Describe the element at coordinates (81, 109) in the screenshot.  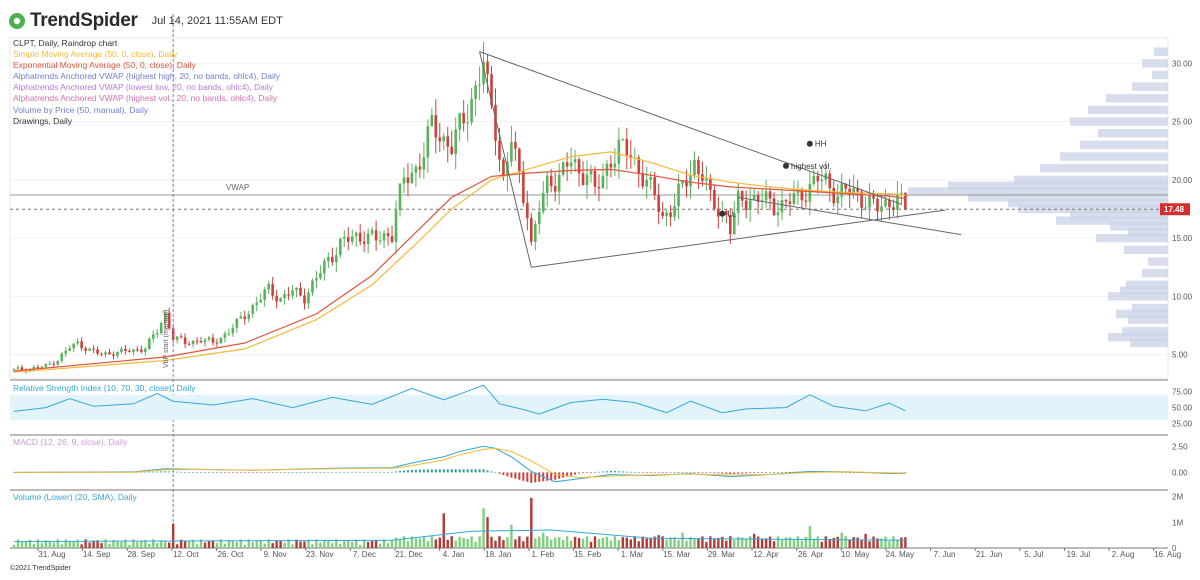
I see `legend-item-vbp: Volume by Price (50, manual), Daily` at that location.